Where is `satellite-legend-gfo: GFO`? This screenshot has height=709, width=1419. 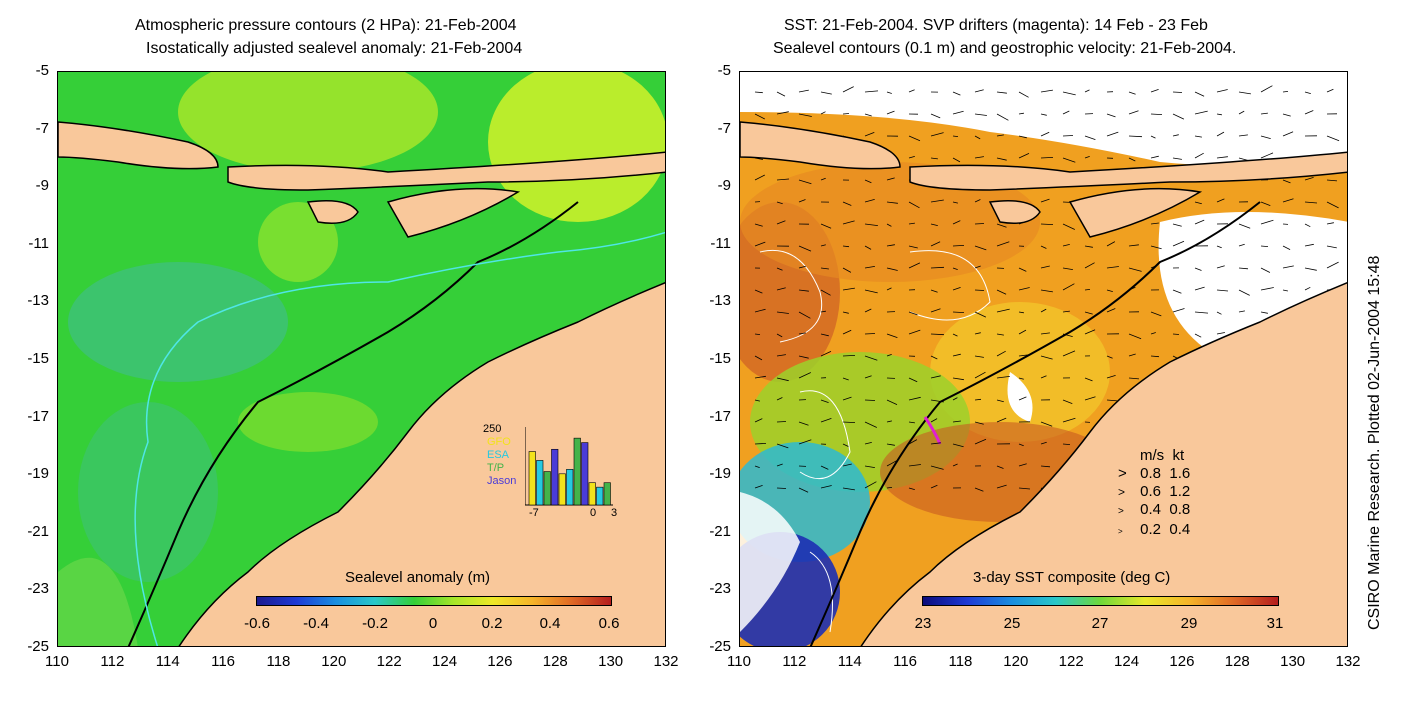 satellite-legend-gfo: GFO is located at coordinates (499, 442).